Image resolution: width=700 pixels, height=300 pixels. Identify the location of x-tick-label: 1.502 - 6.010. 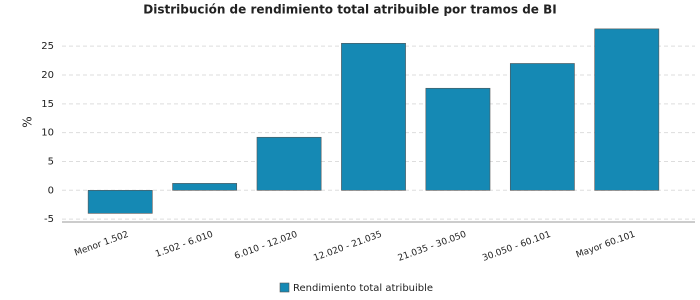
(184, 245).